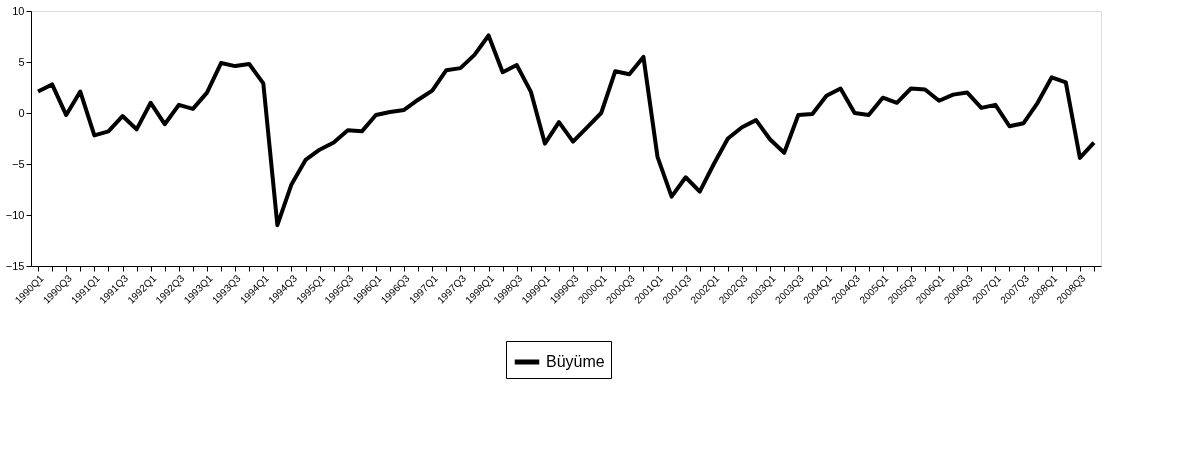  What do you see at coordinates (15, 265) in the screenshot?
I see `y-tick-label: −15` at bounding box center [15, 265].